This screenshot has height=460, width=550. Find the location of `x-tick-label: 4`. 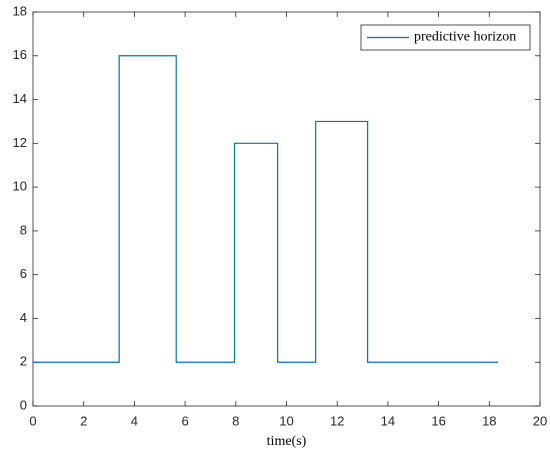

x-tick-label: 4 is located at coordinates (134, 420).